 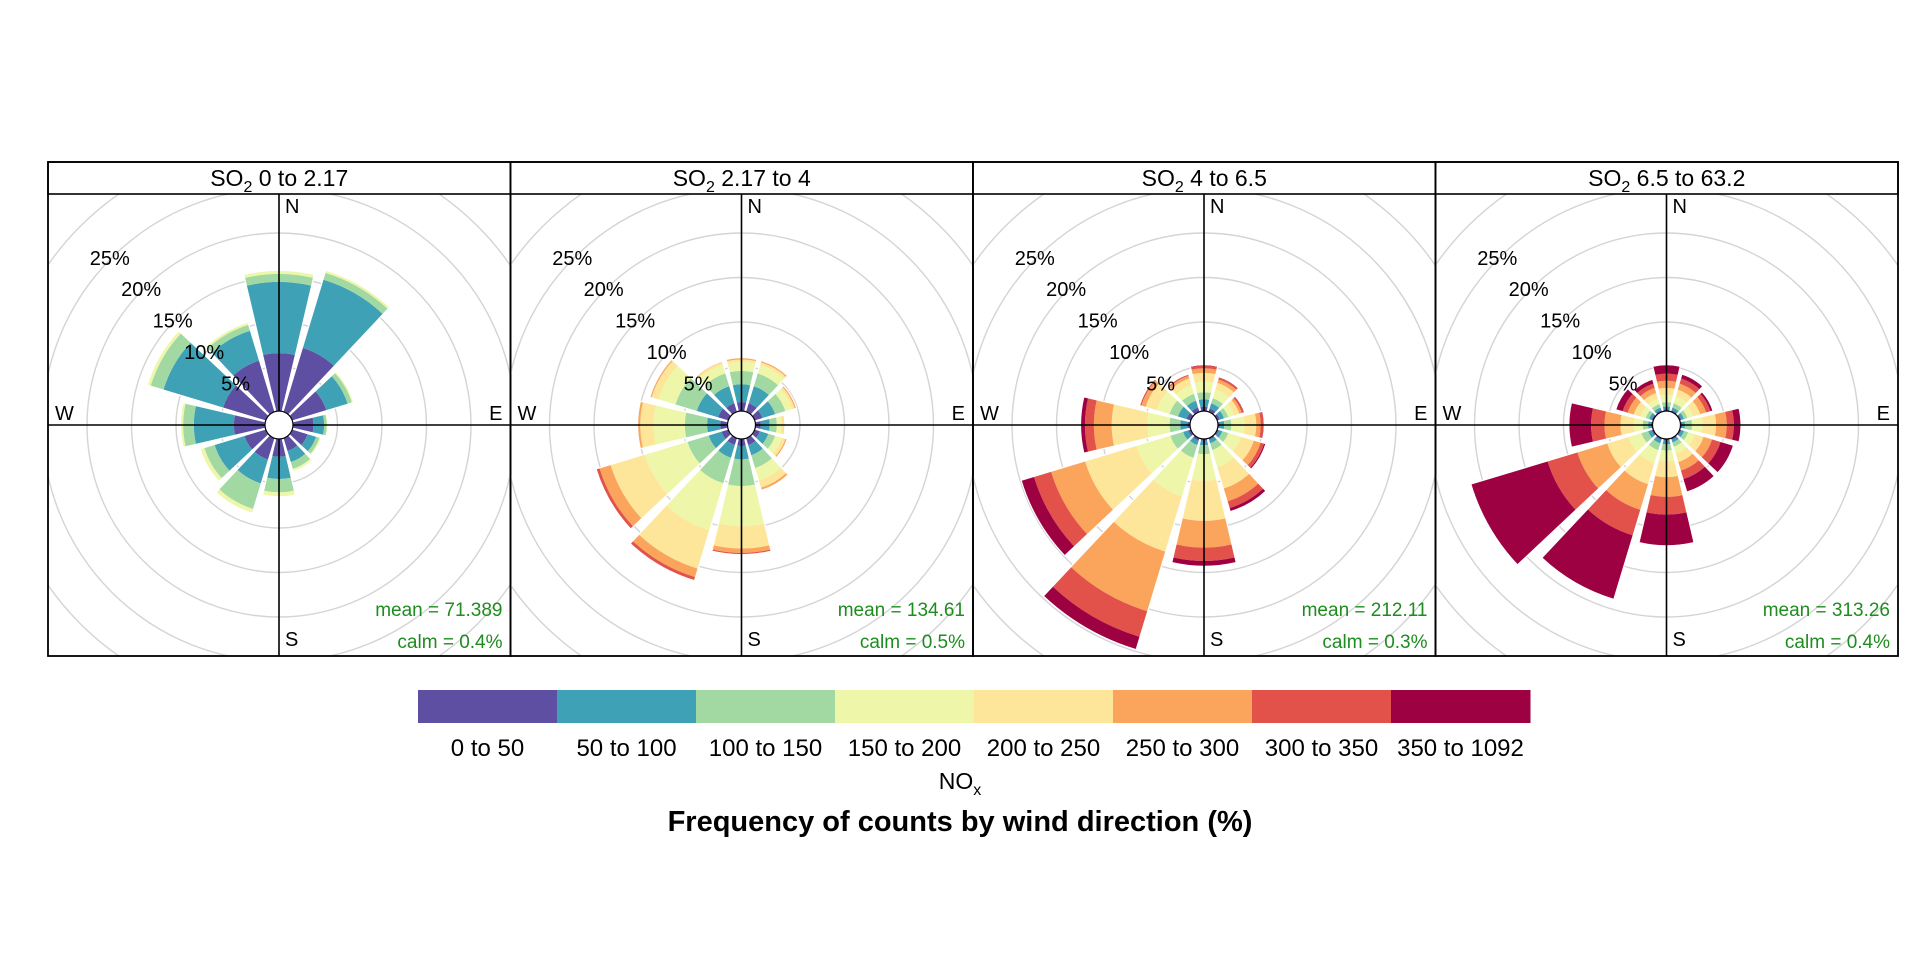 I want to click on calm-circle, so click(x=279, y=425).